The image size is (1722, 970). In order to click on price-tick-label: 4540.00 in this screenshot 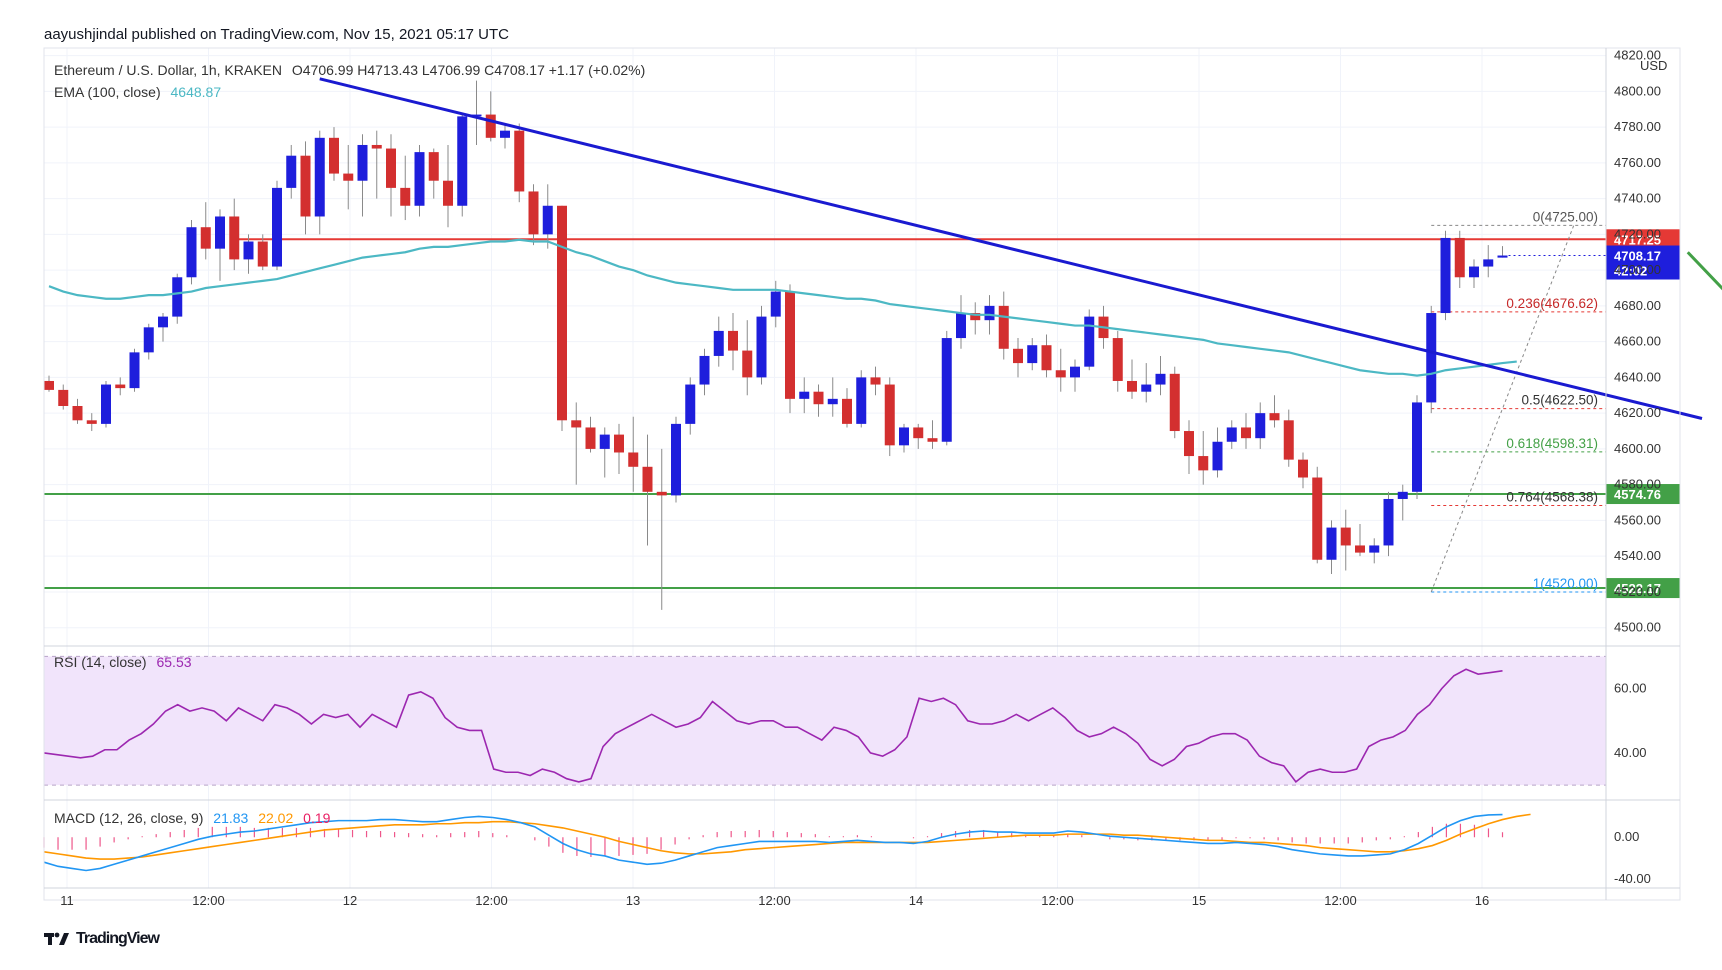, I will do `click(1637, 555)`.